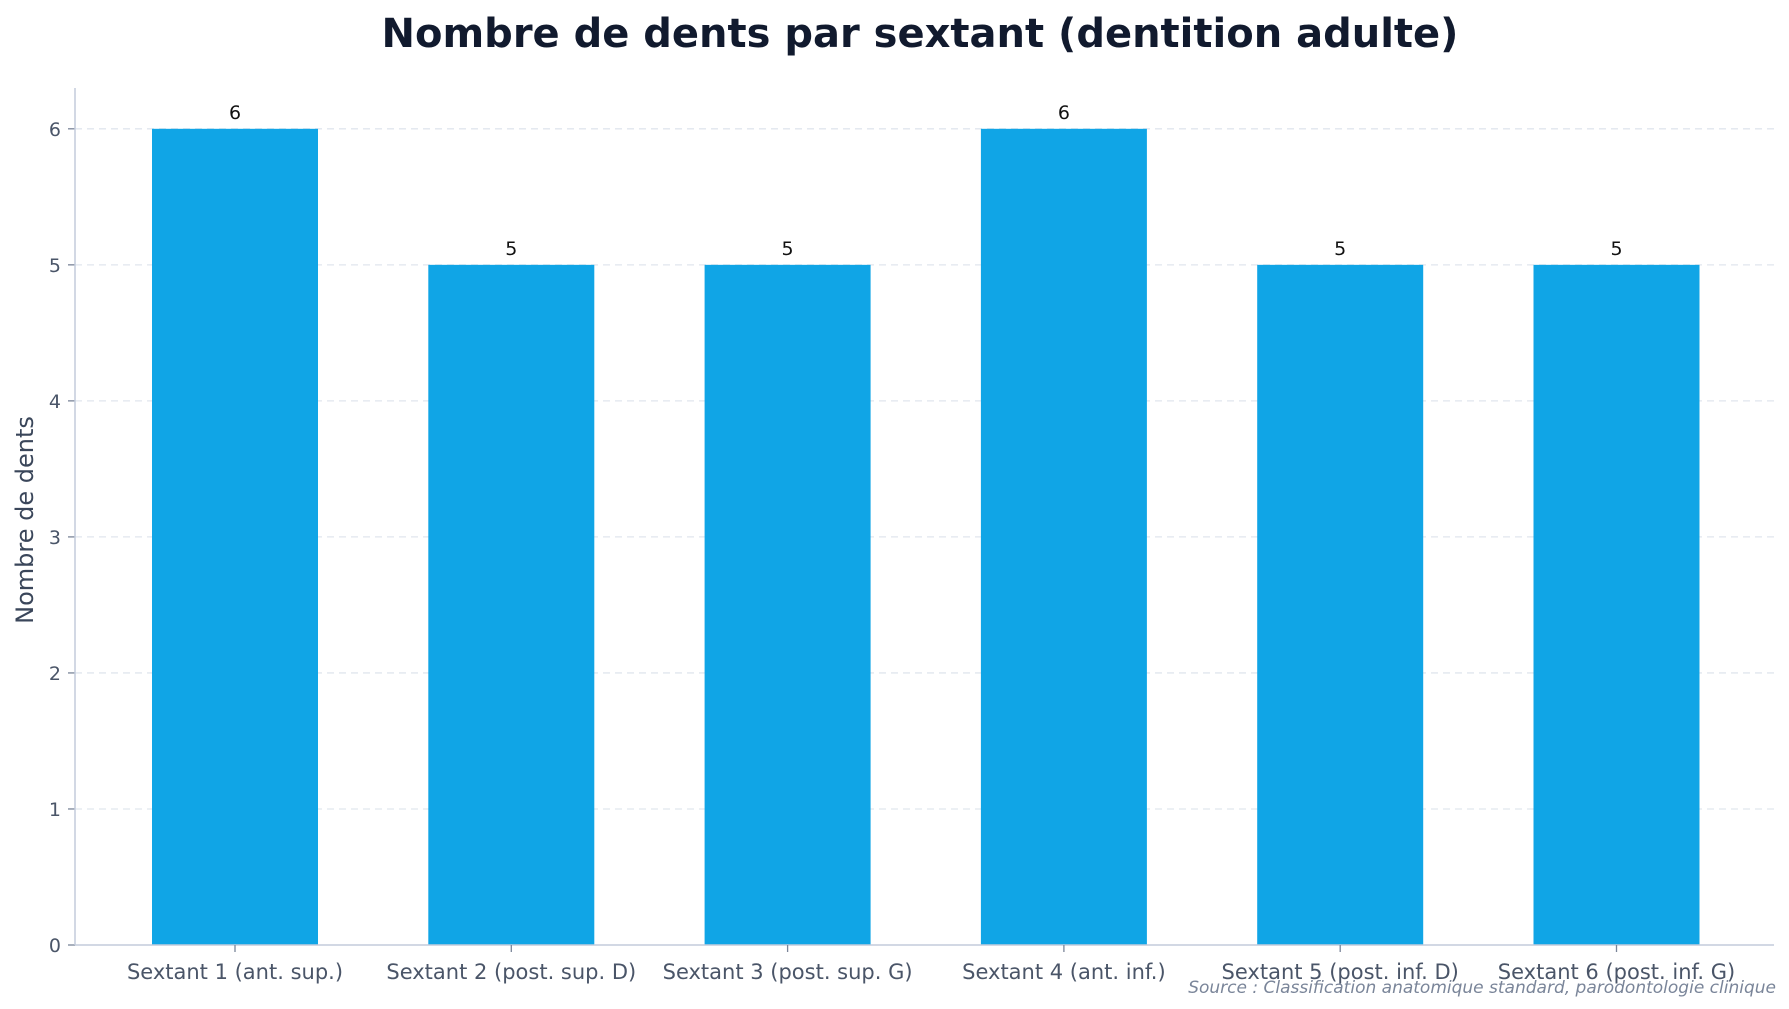 The height and width of the screenshot is (1009, 1789). I want to click on x-tick-label-1: Sextant 1 (ant. sup.), so click(235, 972).